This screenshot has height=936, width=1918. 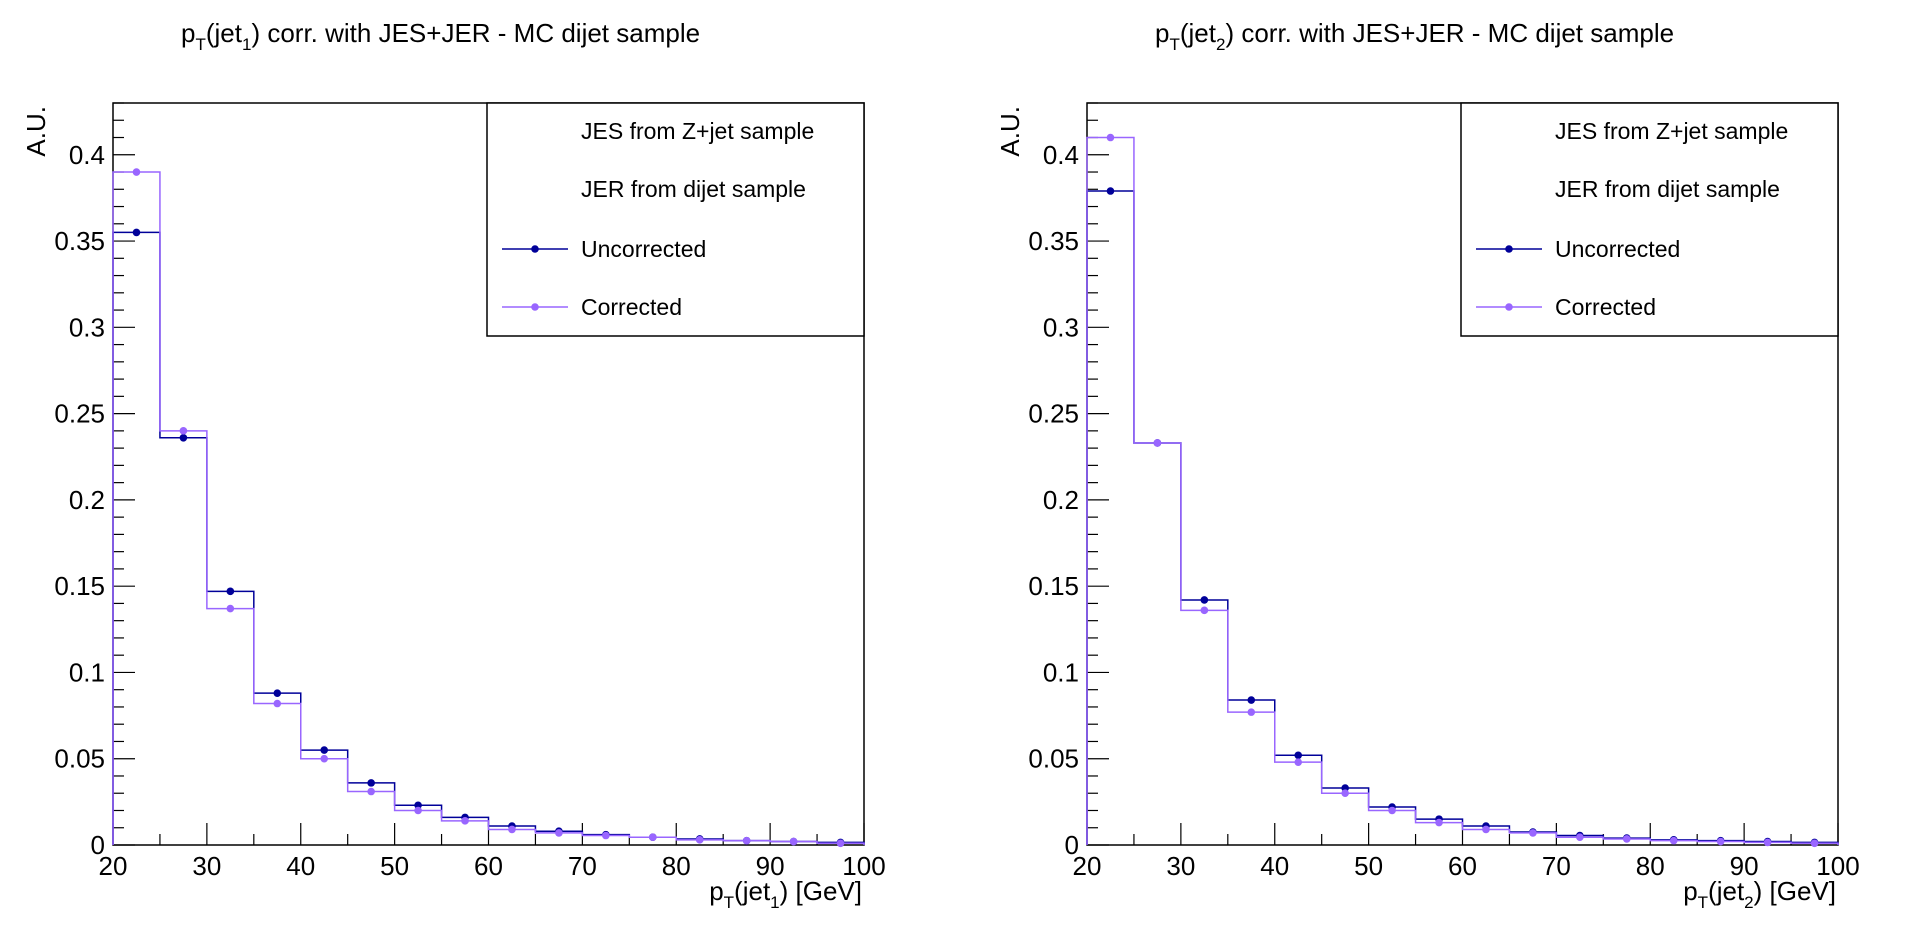 I want to click on x-axis-label: pT(jet1) [GeV], so click(x=785, y=894).